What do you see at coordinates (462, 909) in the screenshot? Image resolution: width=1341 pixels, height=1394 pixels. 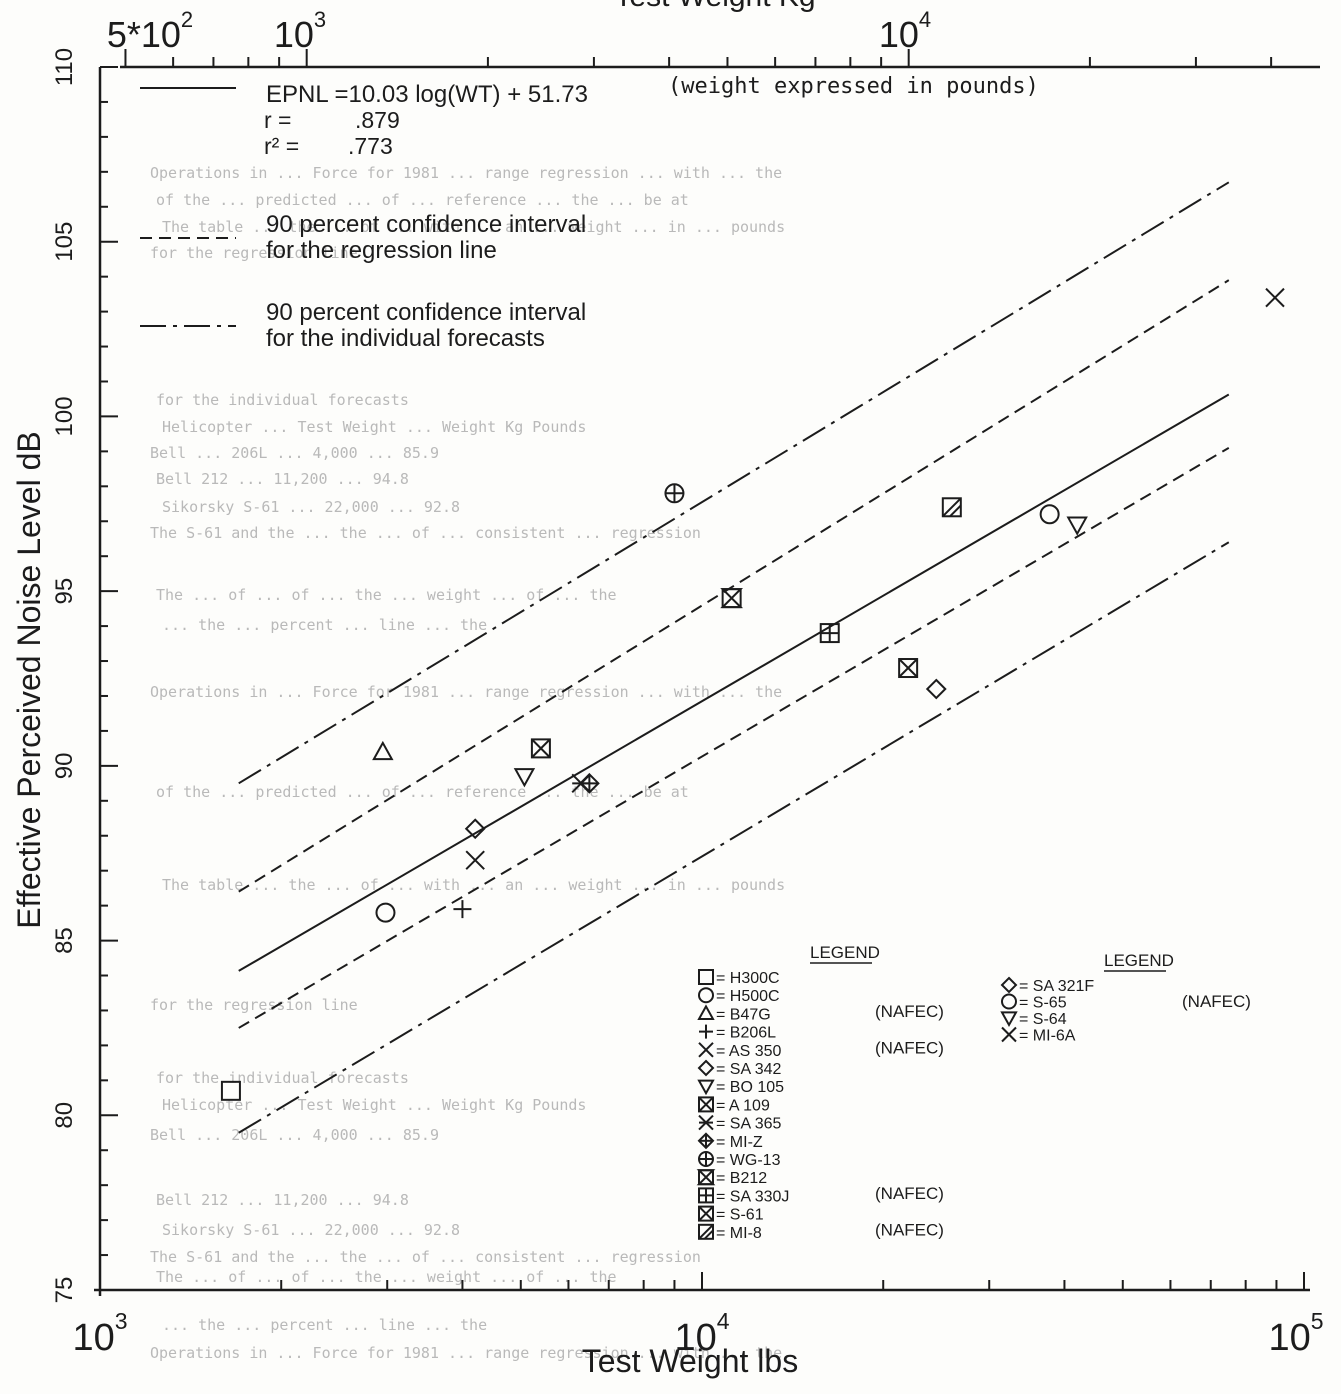 I see `point-b206l` at bounding box center [462, 909].